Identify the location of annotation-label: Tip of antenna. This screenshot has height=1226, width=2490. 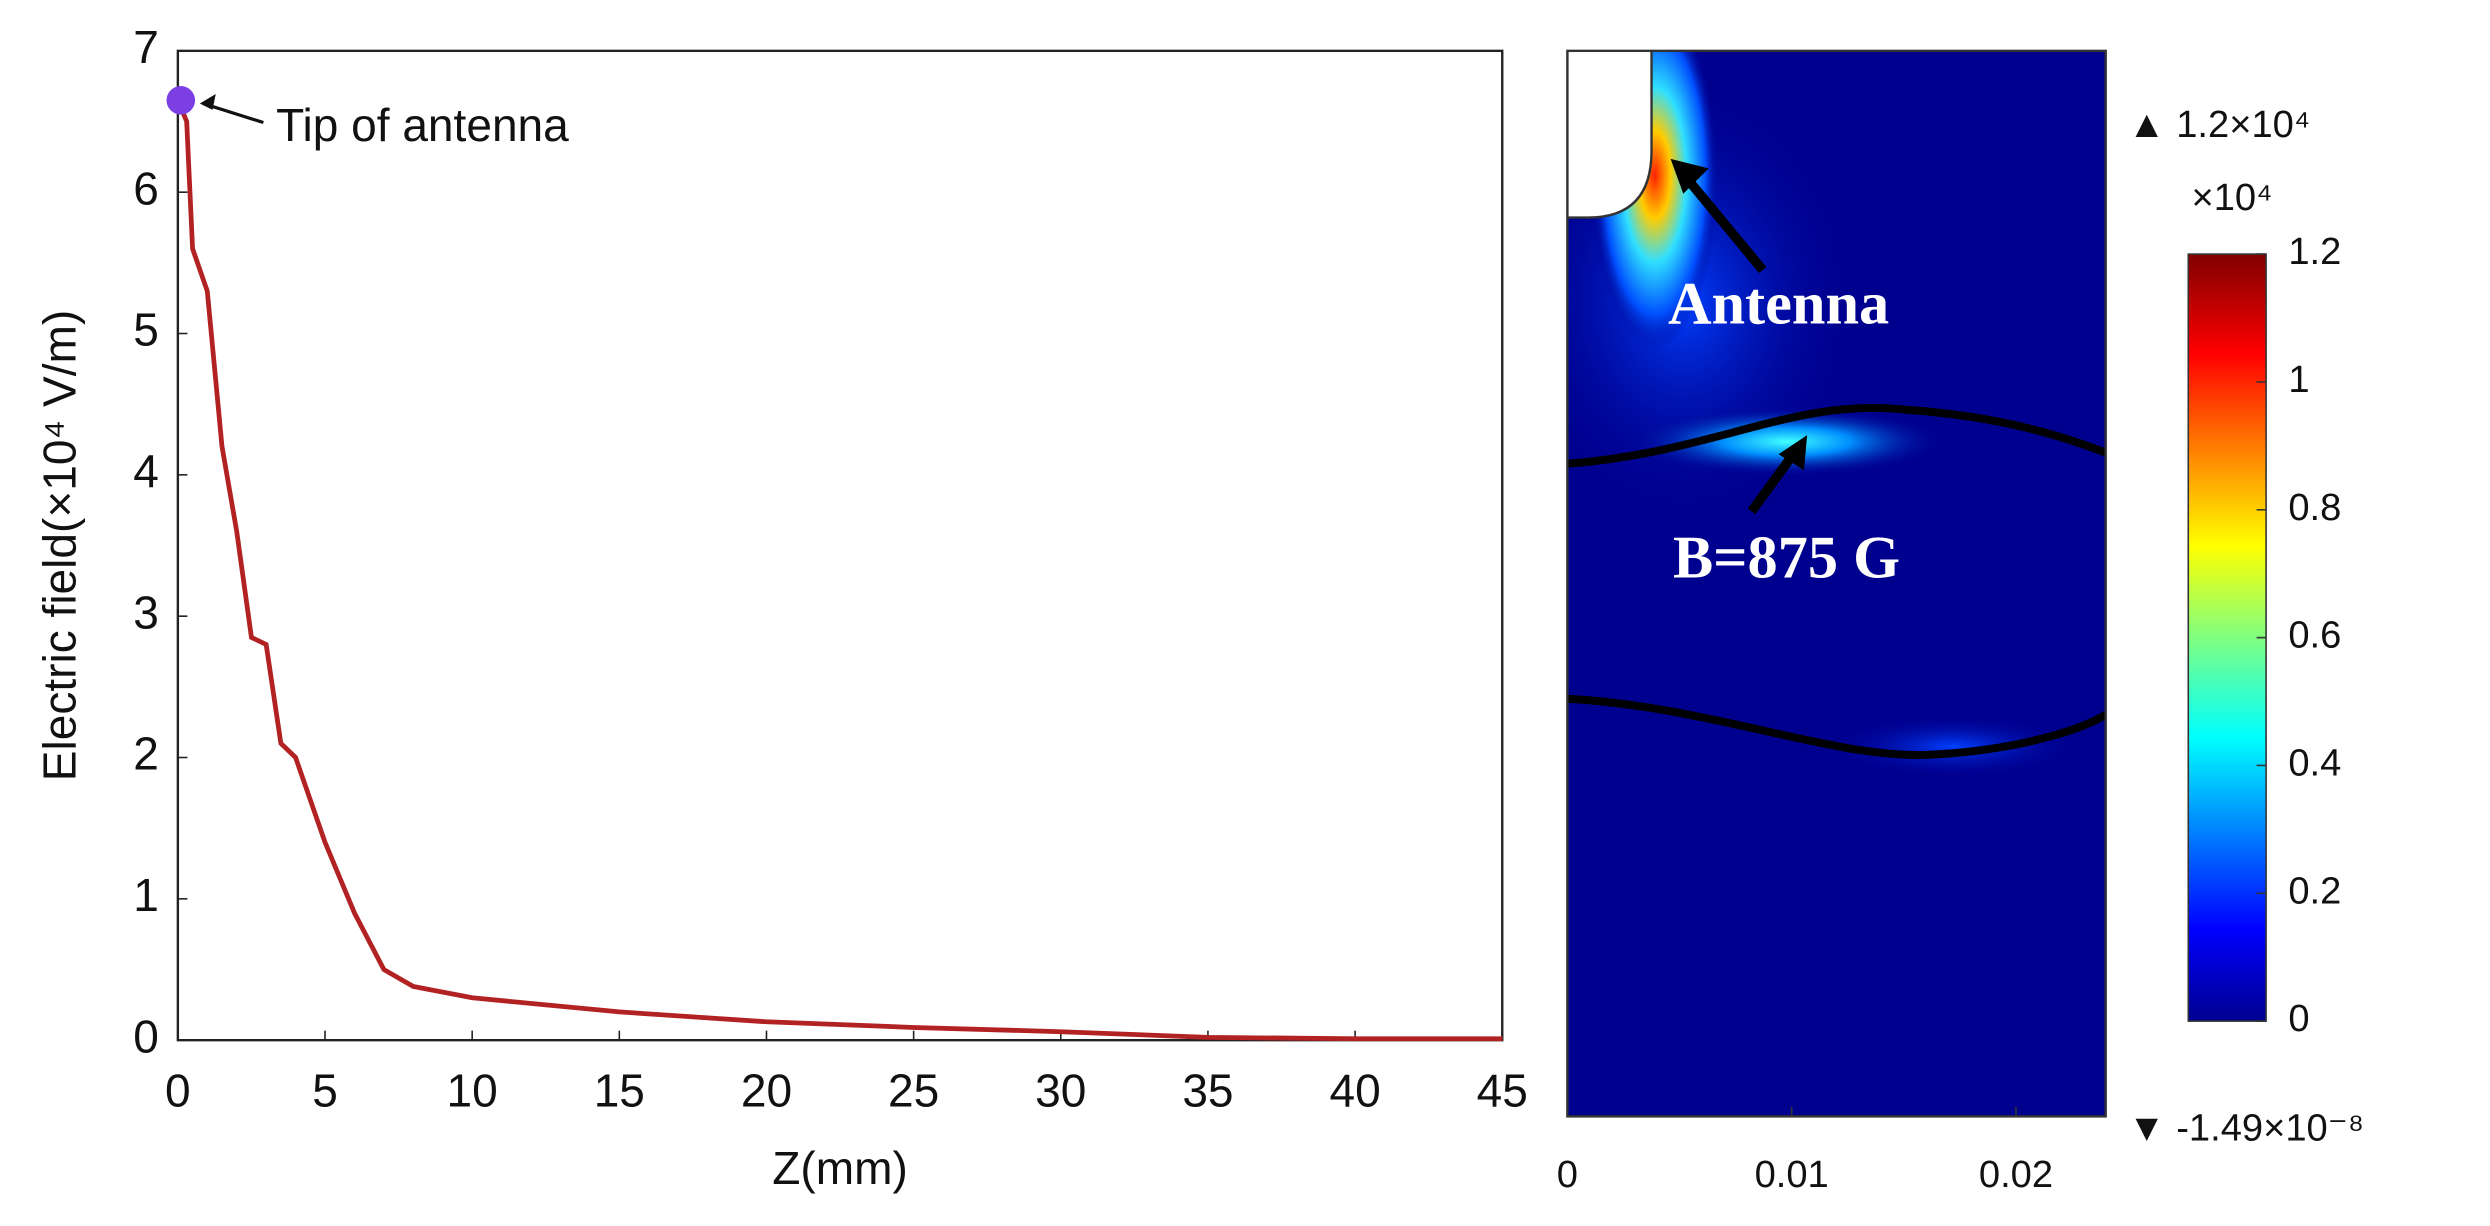
(422, 125).